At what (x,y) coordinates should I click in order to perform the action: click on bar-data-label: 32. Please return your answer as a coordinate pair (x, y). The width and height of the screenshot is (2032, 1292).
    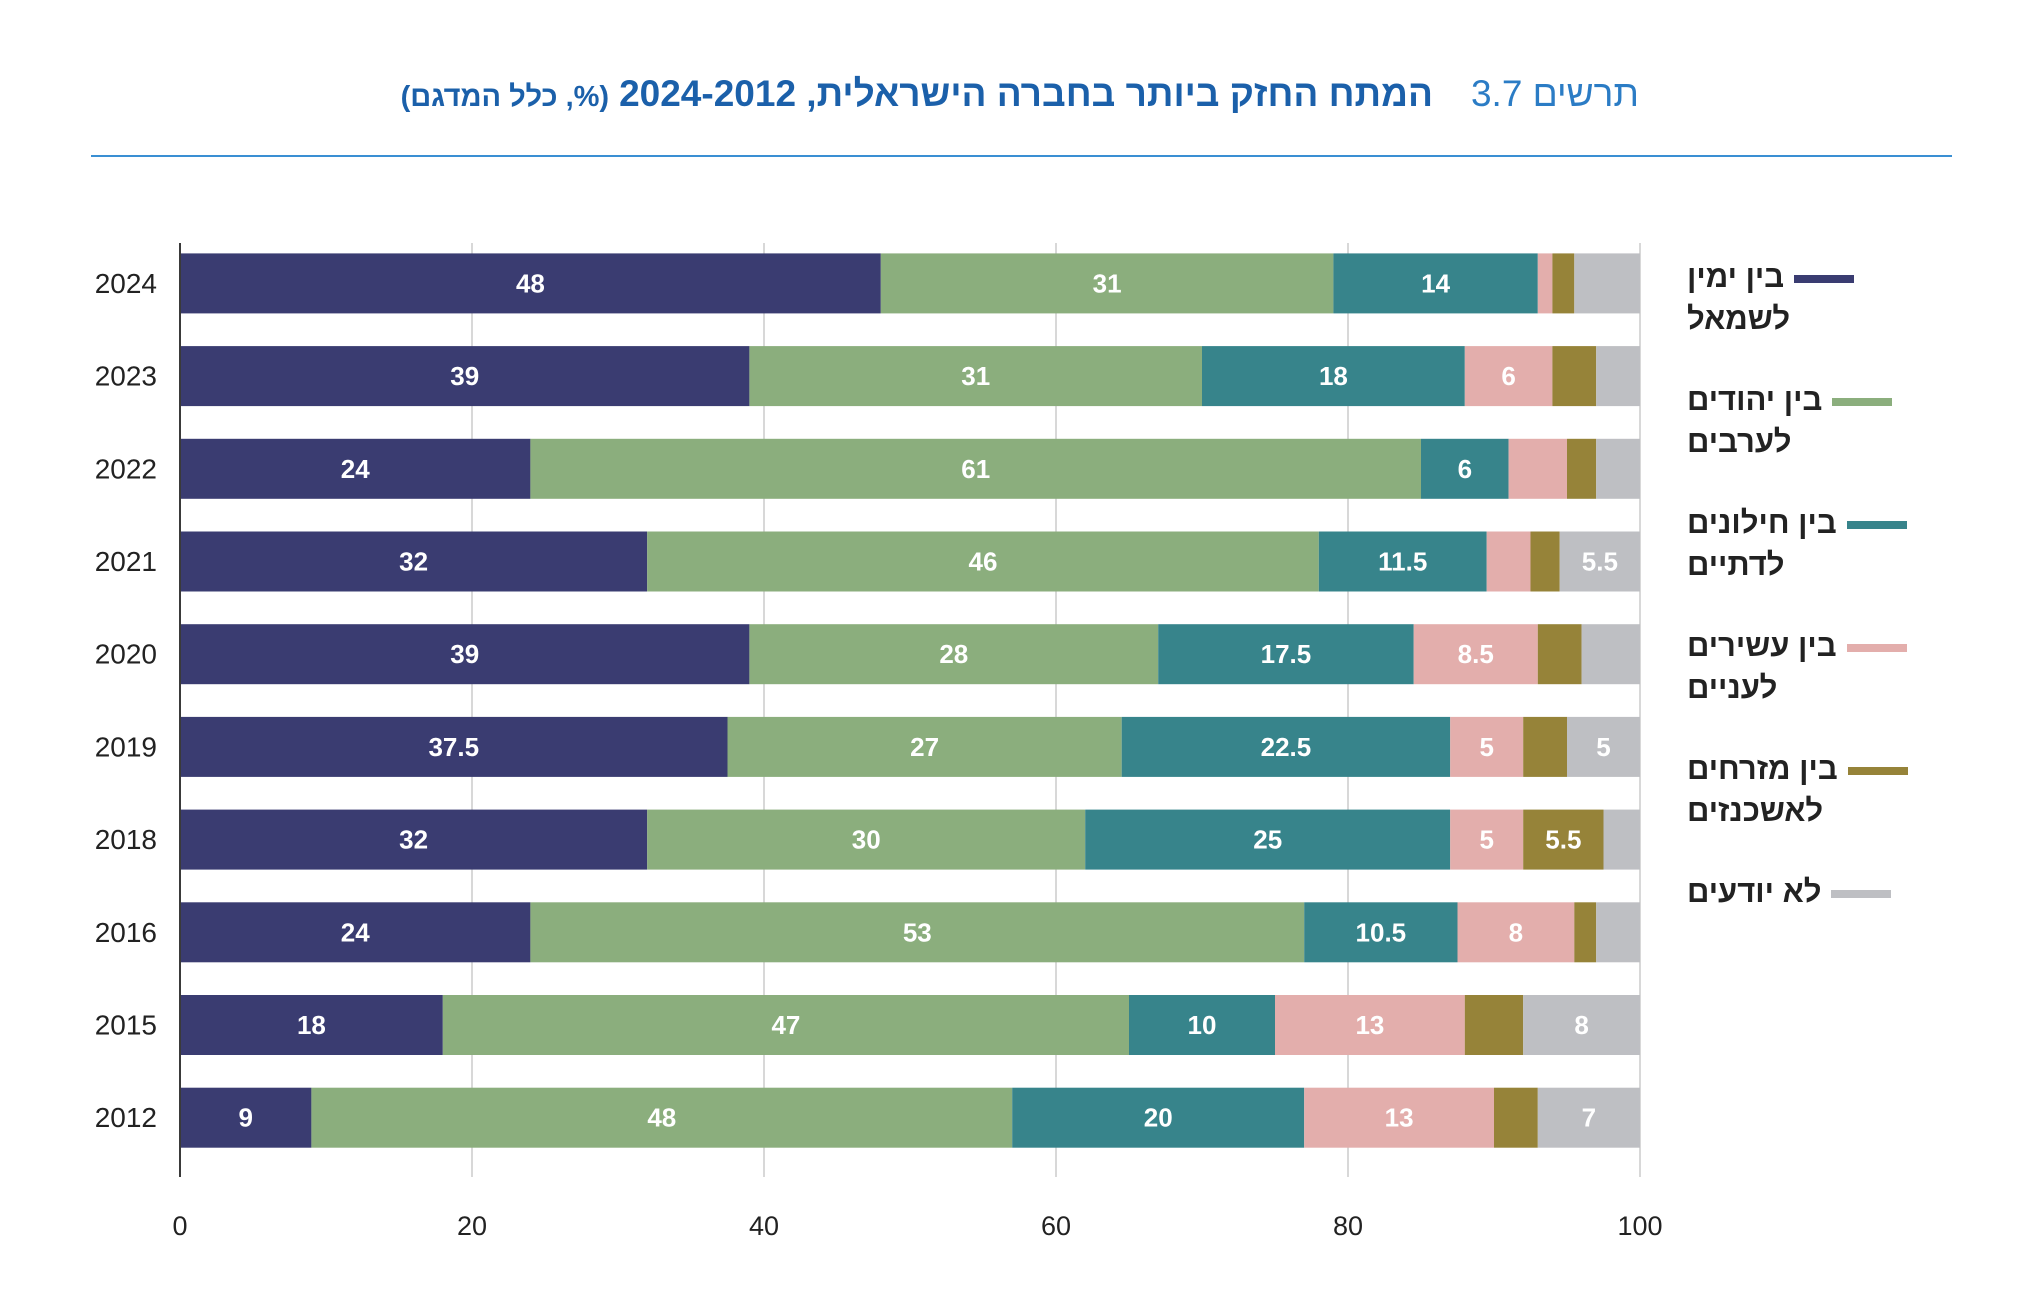
    Looking at the image, I should click on (413, 562).